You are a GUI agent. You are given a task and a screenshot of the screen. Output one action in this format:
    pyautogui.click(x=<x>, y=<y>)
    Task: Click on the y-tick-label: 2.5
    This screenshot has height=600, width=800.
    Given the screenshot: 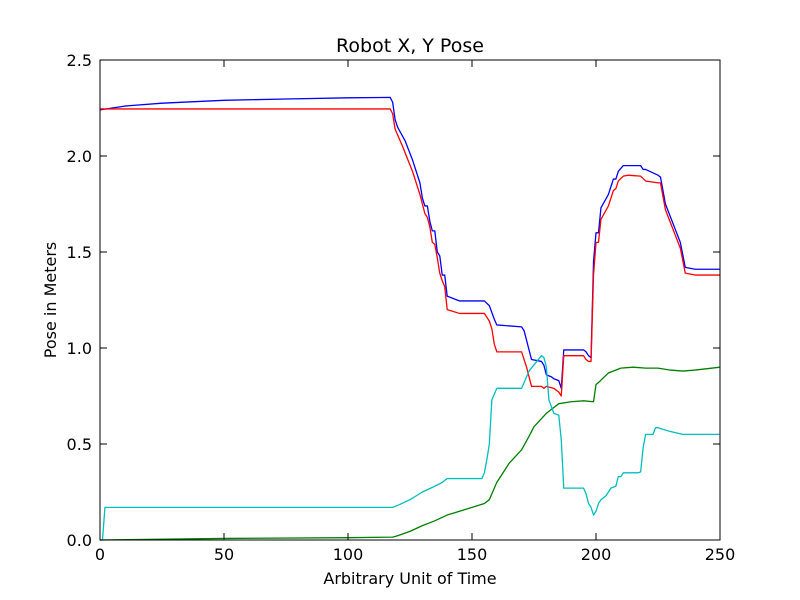 What is the action you would take?
    pyautogui.click(x=79, y=60)
    